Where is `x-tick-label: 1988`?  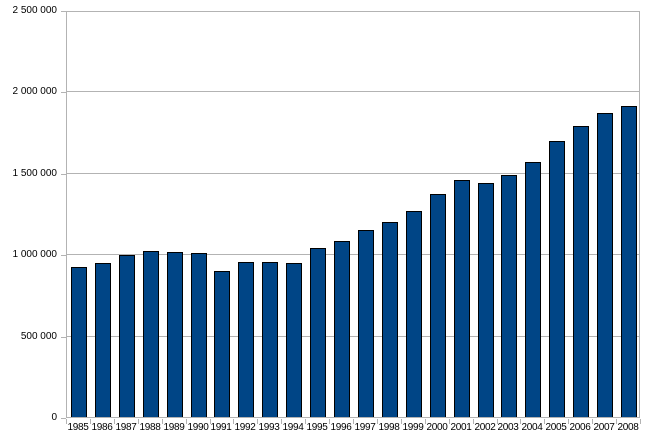 x-tick-label: 1988 is located at coordinates (150, 427).